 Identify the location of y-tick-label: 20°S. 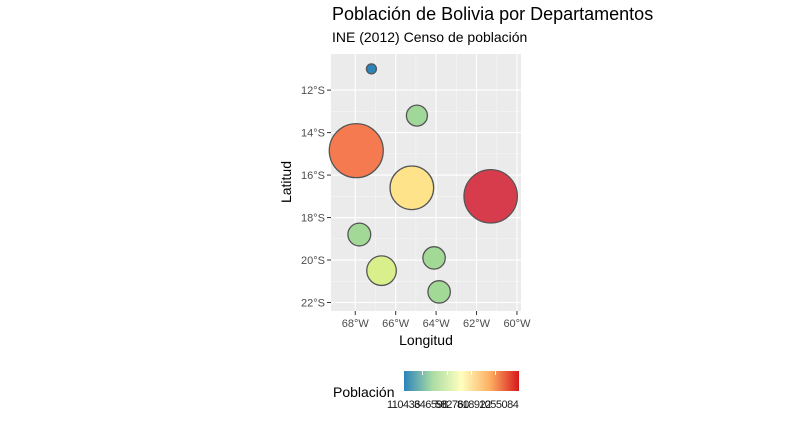
(313, 261).